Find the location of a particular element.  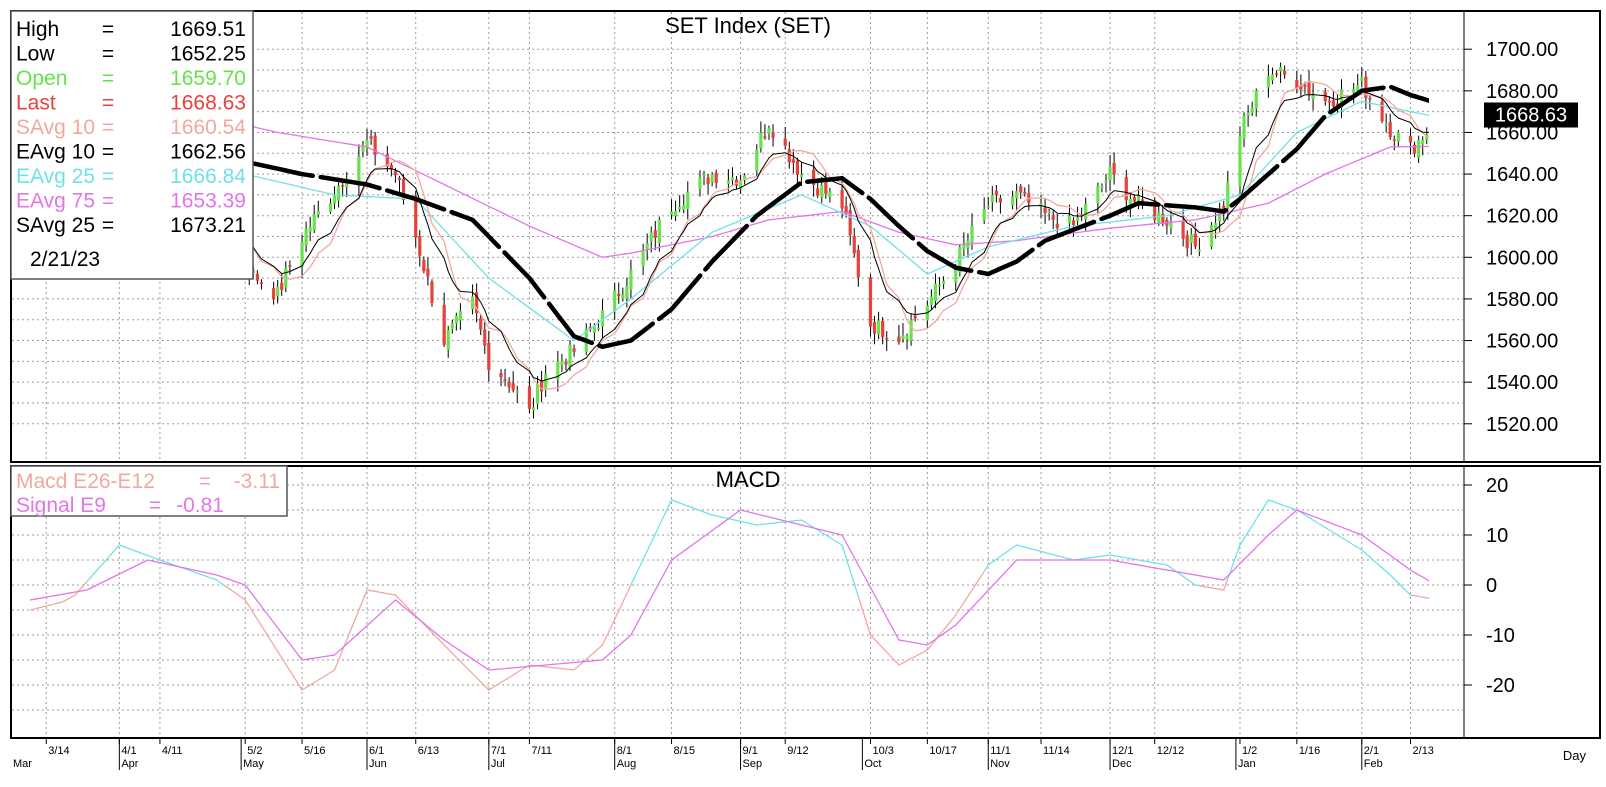

price-y-tick-label: 1600.00 is located at coordinates (1522, 258).